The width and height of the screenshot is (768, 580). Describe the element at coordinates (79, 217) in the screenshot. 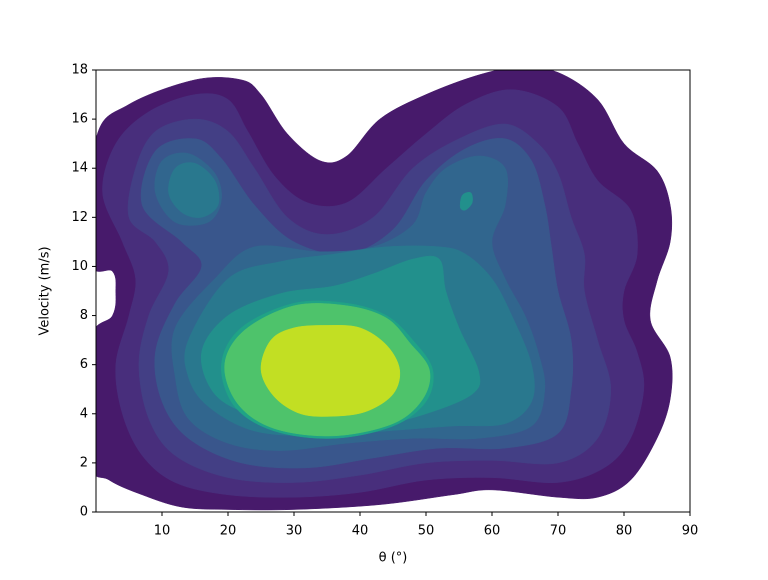

I see `y-tick-label: 12` at that location.